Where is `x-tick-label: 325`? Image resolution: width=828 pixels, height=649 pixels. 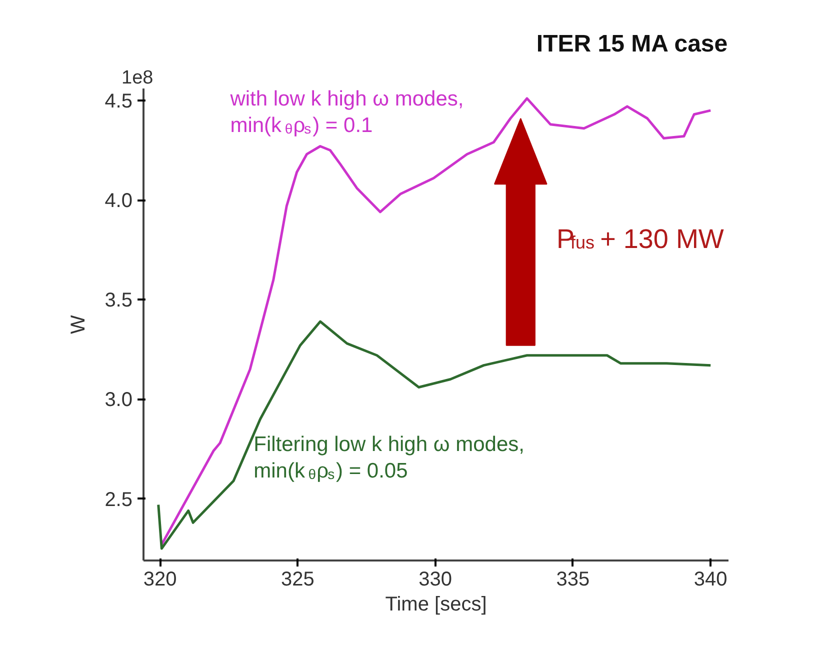 x-tick-label: 325 is located at coordinates (297, 579).